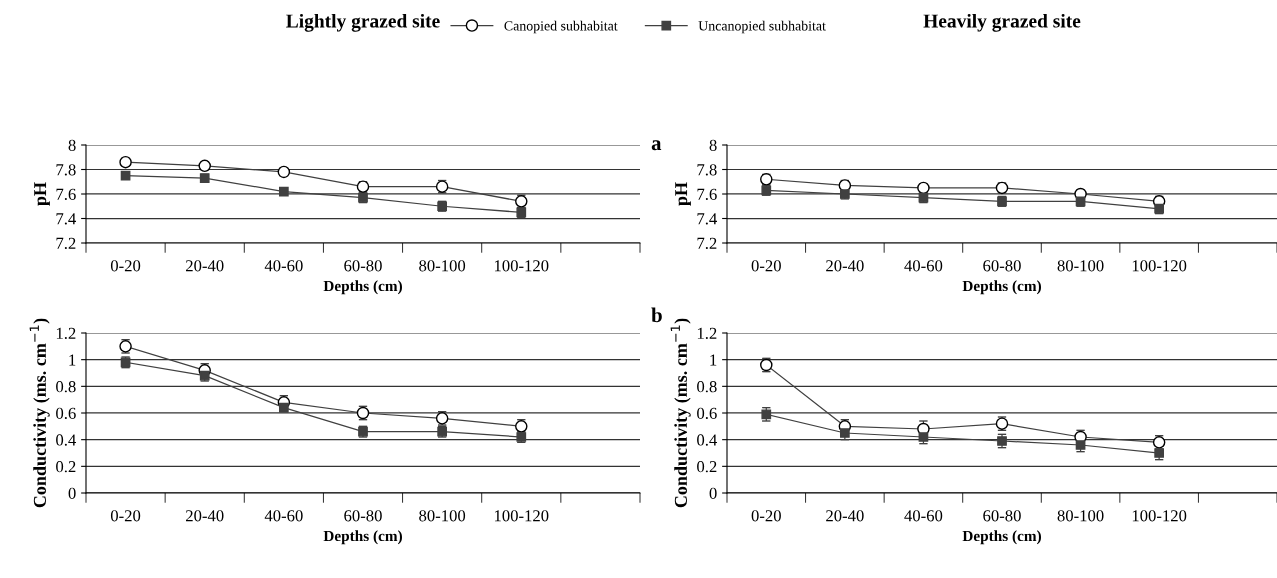 The image size is (1277, 578). What do you see at coordinates (762, 27) in the screenshot?
I see `legend-label: Uncanopied subhabitat` at bounding box center [762, 27].